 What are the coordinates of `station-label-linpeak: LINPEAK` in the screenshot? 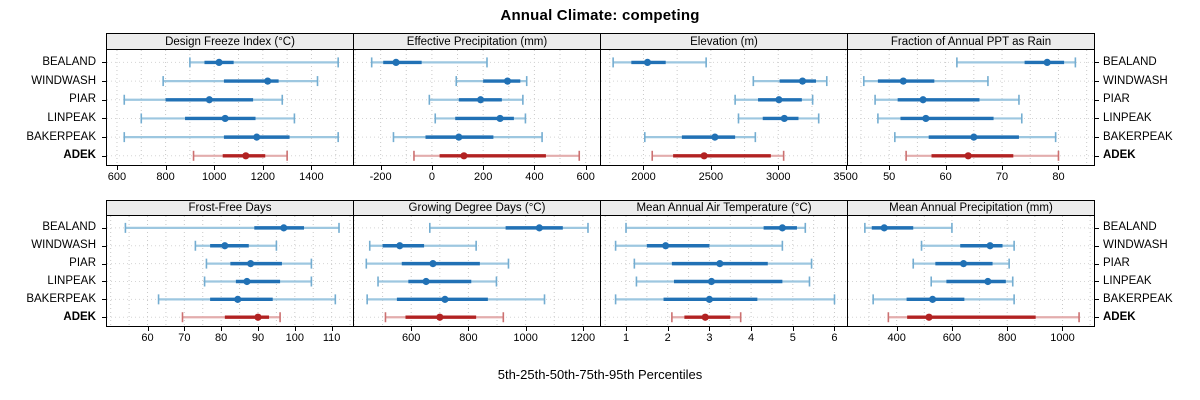 It's located at (1127, 280).